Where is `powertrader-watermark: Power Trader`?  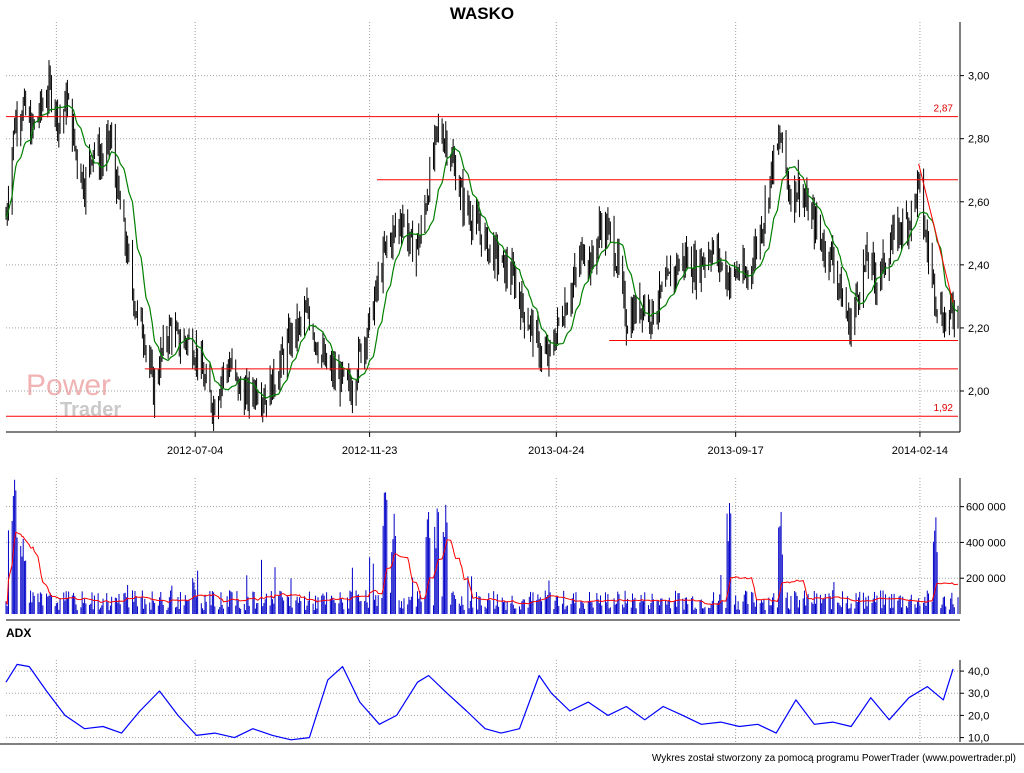 powertrader-watermark: Power Trader is located at coordinates (73, 395).